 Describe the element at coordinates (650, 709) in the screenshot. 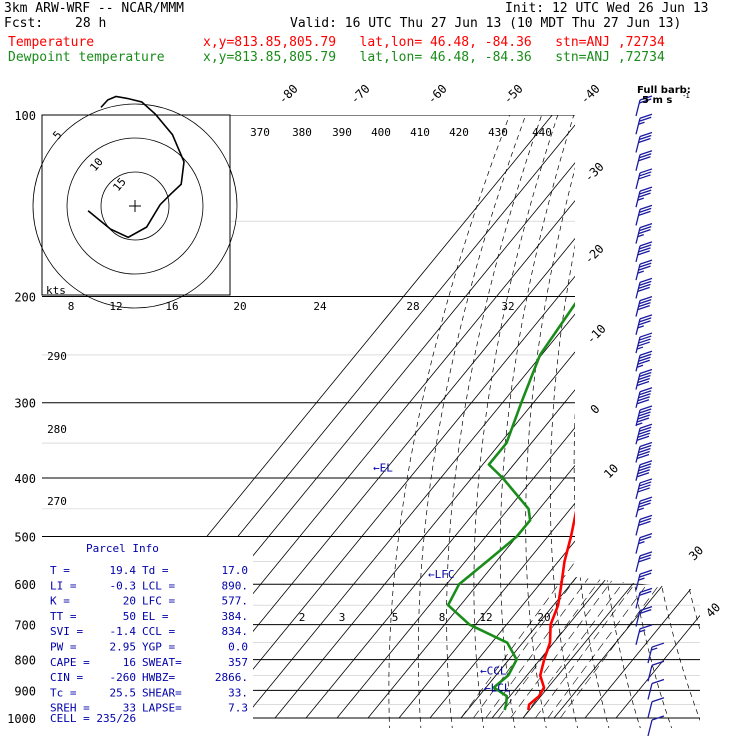

I see `wind-barb-staff` at that location.